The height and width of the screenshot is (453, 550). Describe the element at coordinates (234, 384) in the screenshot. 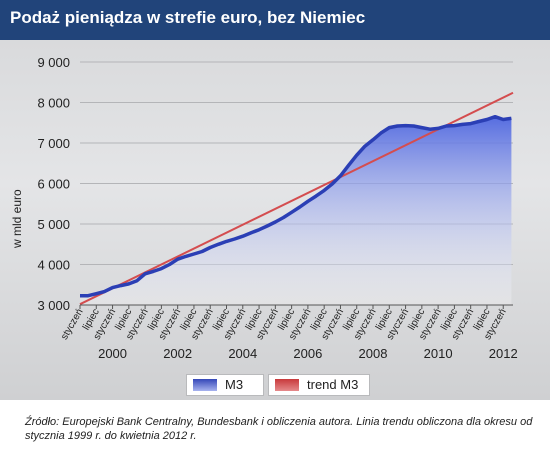

I see `legend-label-m3: M3` at that location.